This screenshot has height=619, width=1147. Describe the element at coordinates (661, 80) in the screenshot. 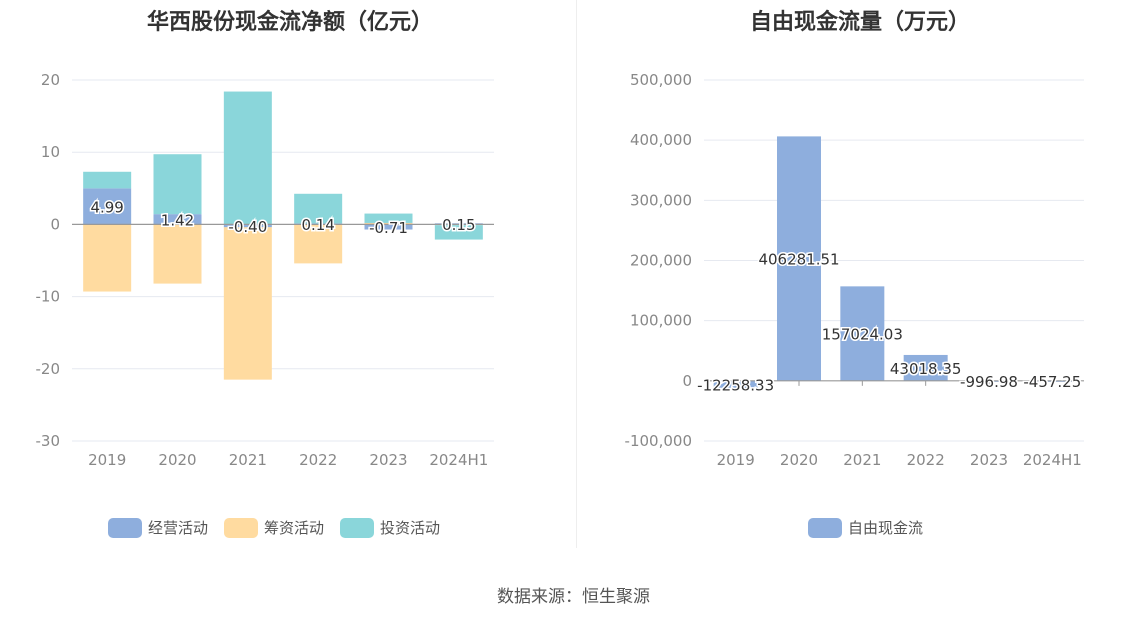

I see `y-tick-label: 500,000` at that location.